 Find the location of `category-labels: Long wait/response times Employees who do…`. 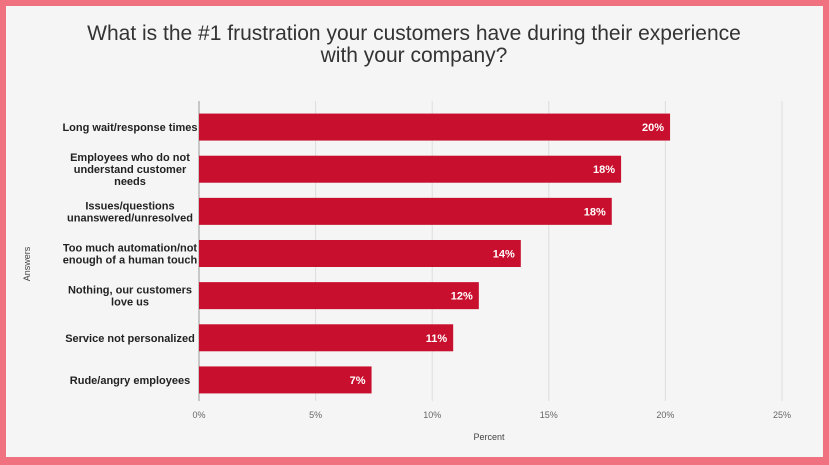

category-labels: Long wait/response times Employees who do… is located at coordinates (129, 254).